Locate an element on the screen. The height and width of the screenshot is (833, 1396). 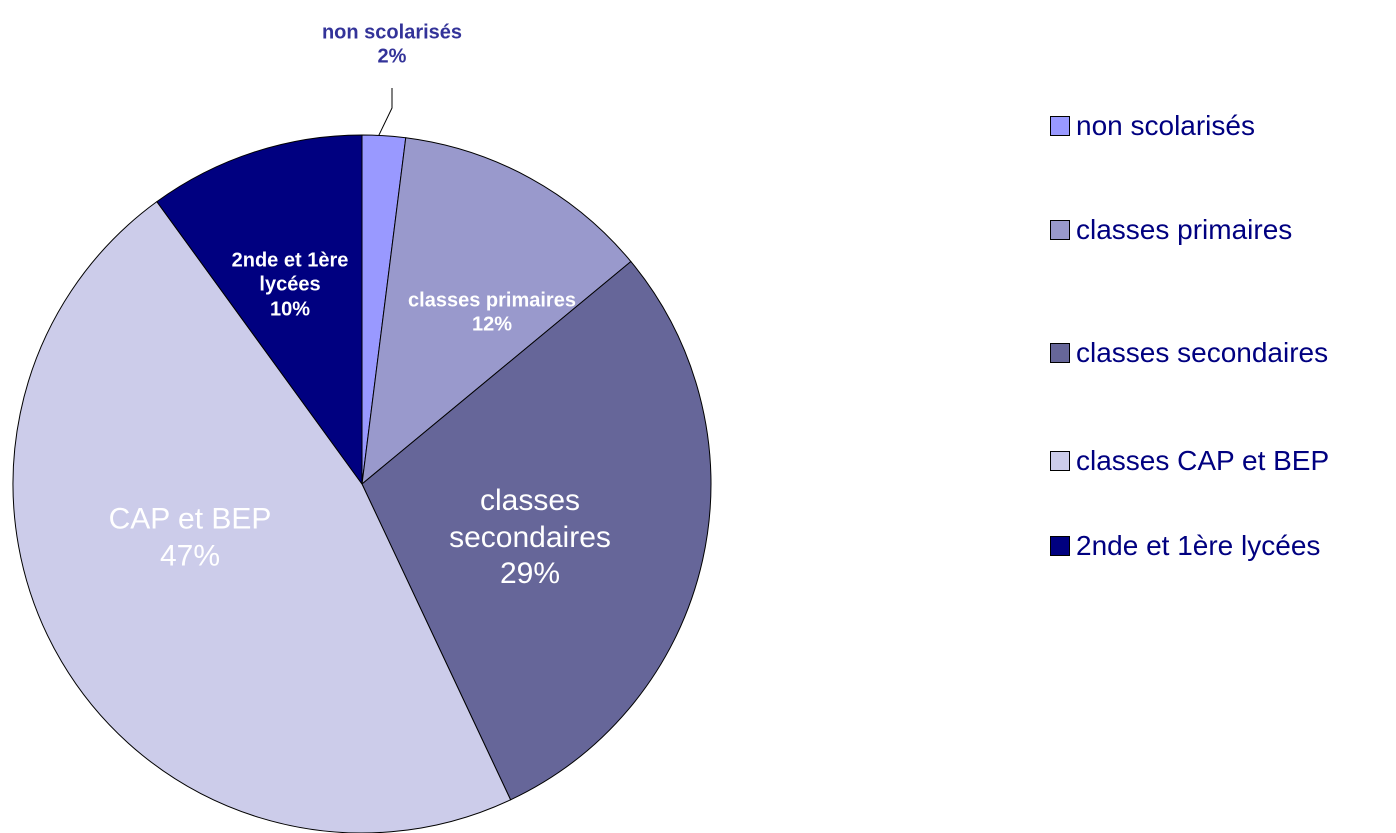
legend-item: classes primaires is located at coordinates (1171, 230).